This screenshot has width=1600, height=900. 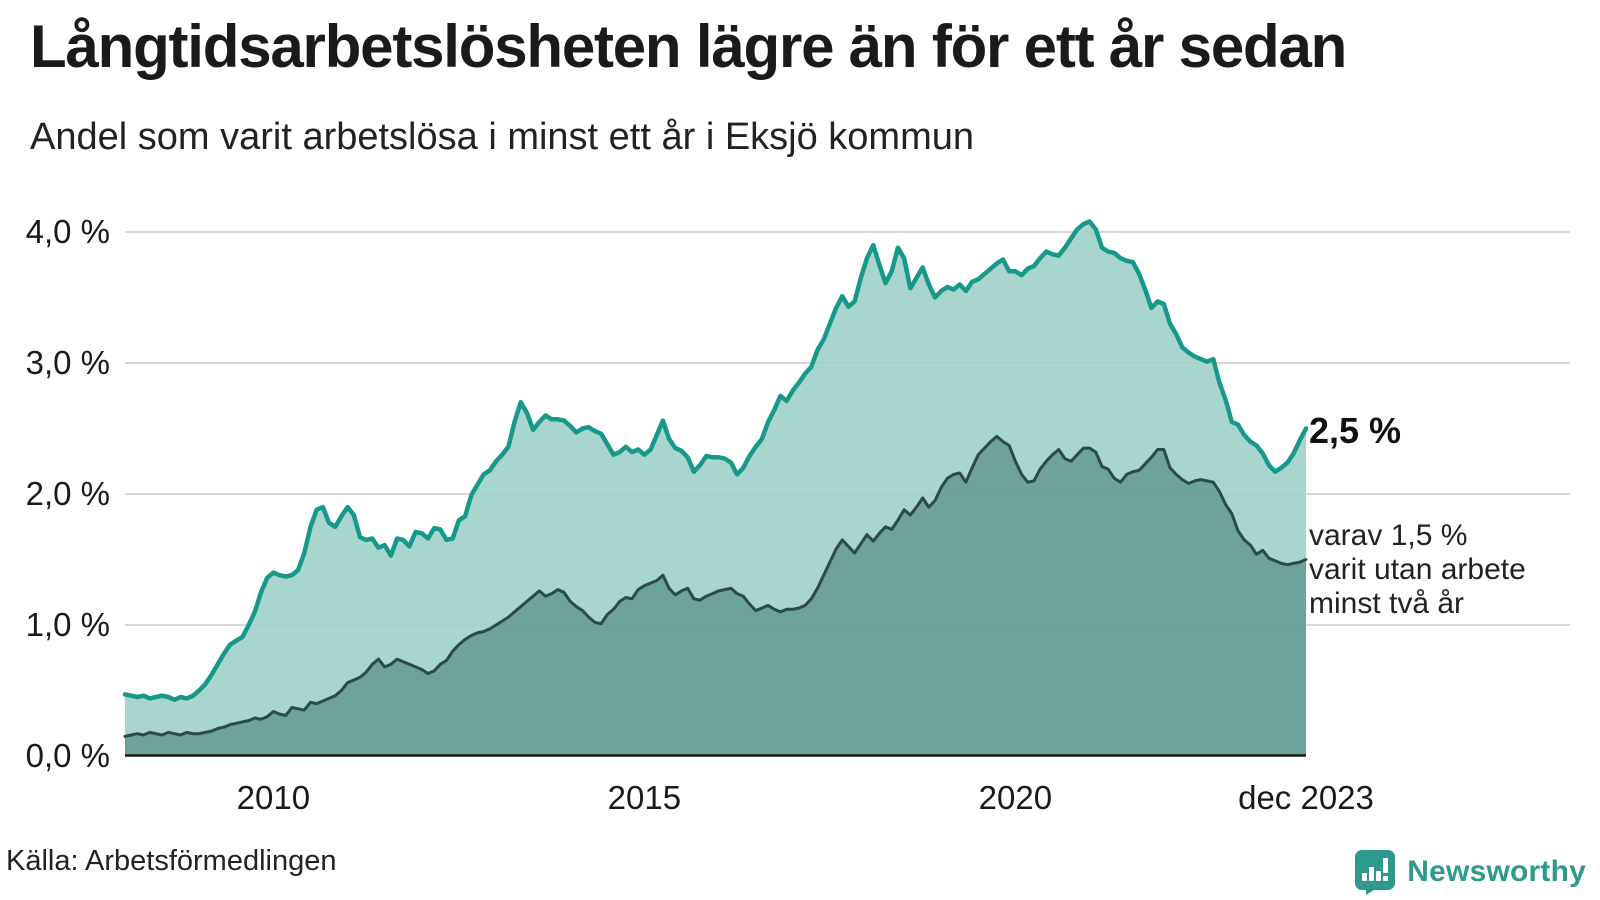 I want to click on y-tick-label: 0,0 %, so click(x=67, y=755).